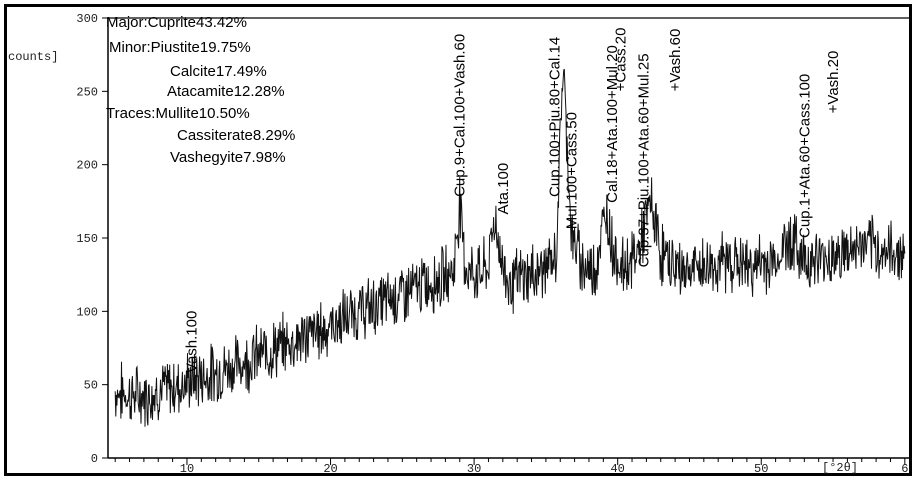  What do you see at coordinates (621, 60) in the screenshot?
I see `peak-label: +Cass.20` at bounding box center [621, 60].